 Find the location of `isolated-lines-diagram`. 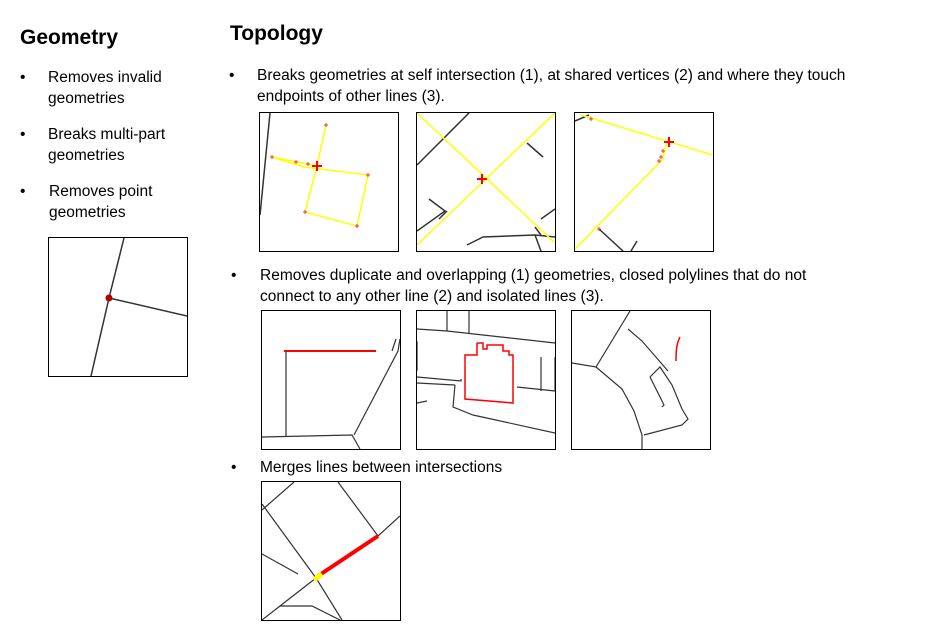

isolated-lines-diagram is located at coordinates (630, 380).